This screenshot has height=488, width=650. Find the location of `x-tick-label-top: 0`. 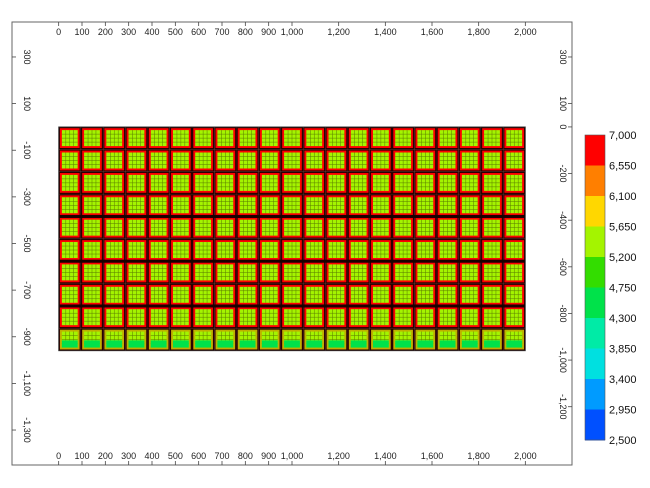

x-tick-label-top: 0 is located at coordinates (58, 32).